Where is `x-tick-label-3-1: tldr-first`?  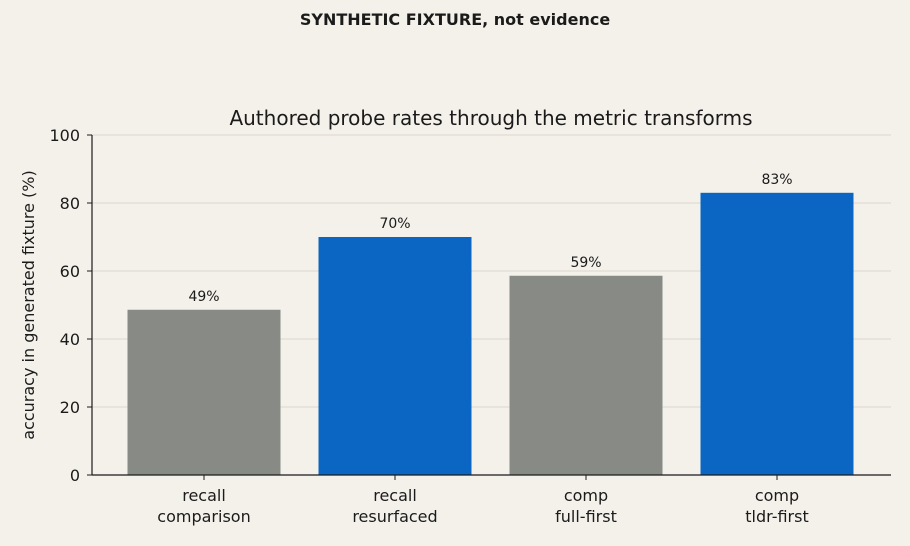 x-tick-label-3-1: tldr-first is located at coordinates (776, 516).